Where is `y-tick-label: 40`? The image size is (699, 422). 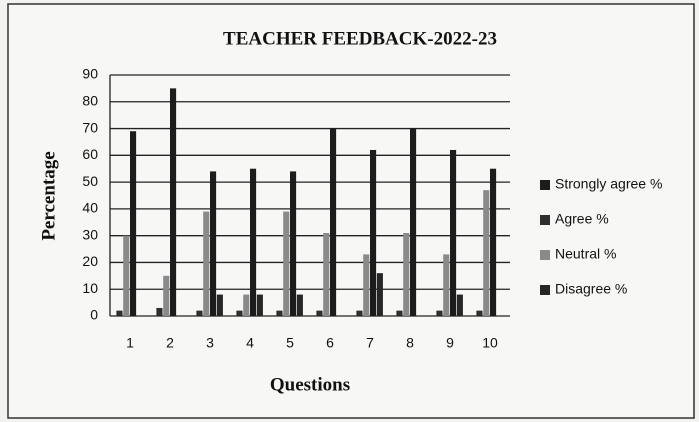 y-tick-label: 40 is located at coordinates (90, 208).